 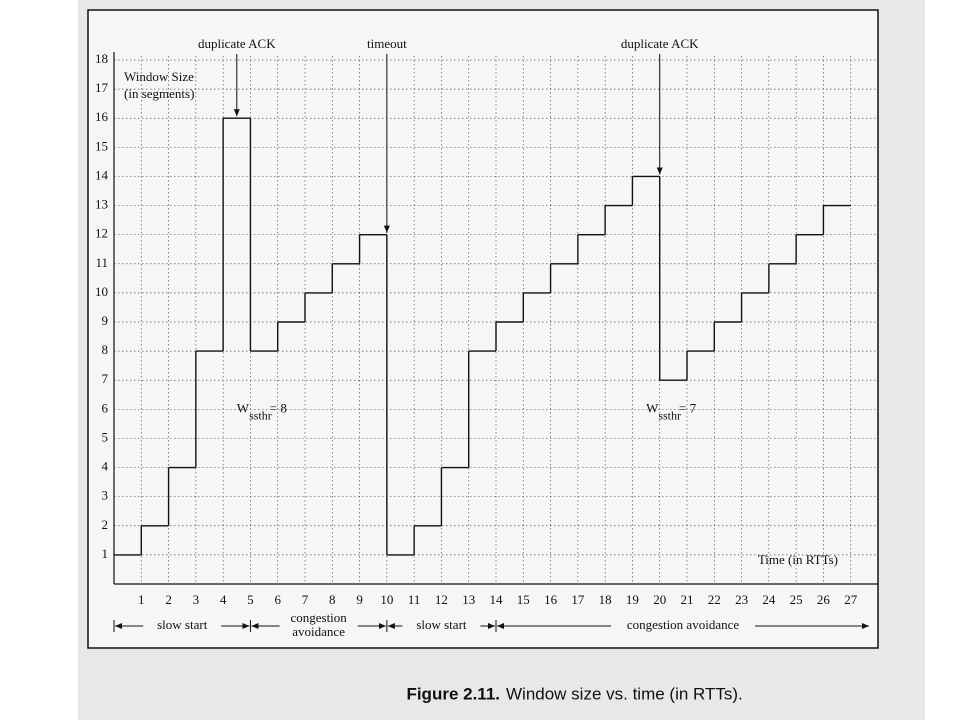 I want to click on x-tick-label: 4, so click(x=223, y=599).